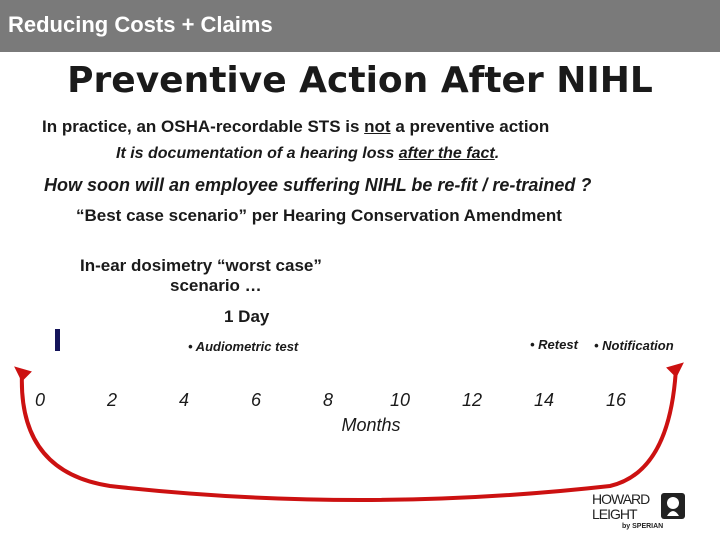 This screenshot has width=720, height=540. What do you see at coordinates (470, 126) in the screenshot?
I see `practice-line-suffix: a preventive action` at bounding box center [470, 126].